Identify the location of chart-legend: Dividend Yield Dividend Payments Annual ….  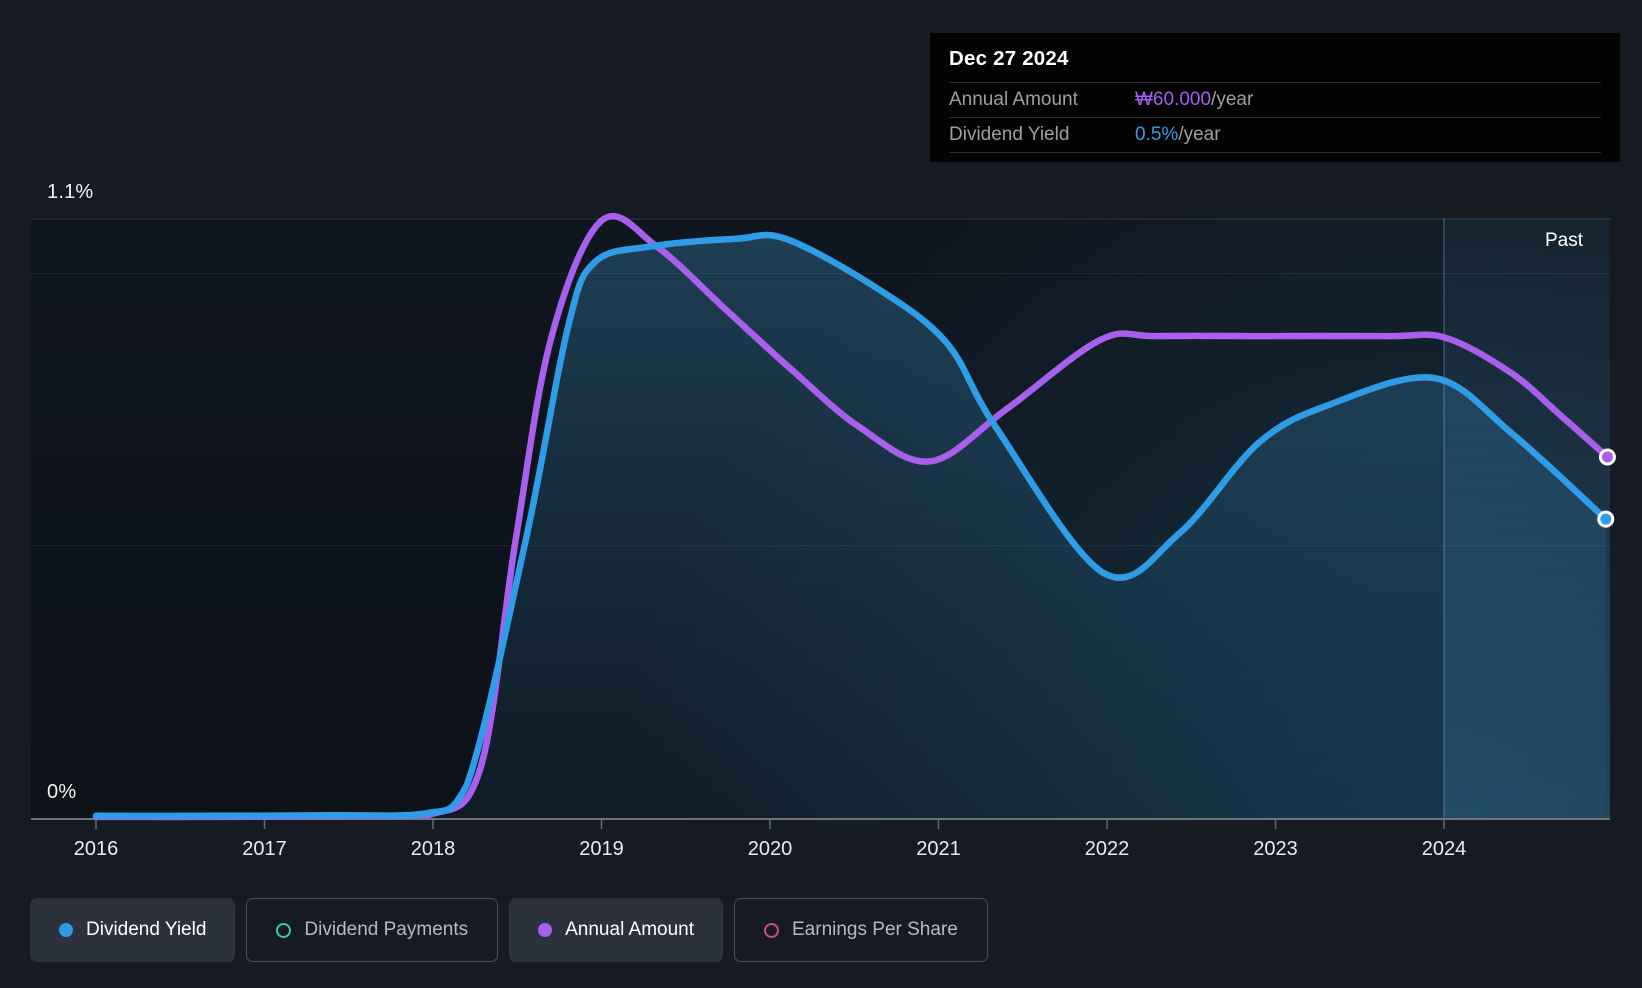
(509, 930).